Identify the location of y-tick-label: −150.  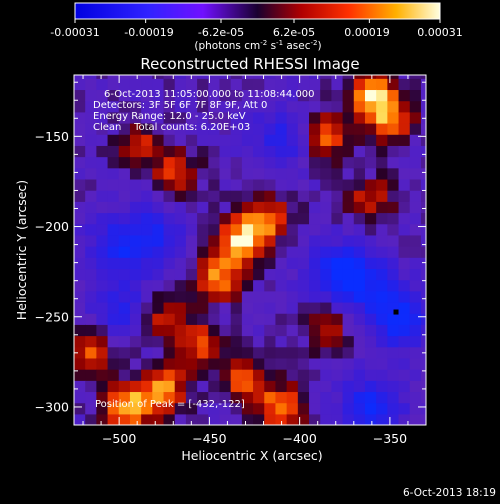
(52, 136).